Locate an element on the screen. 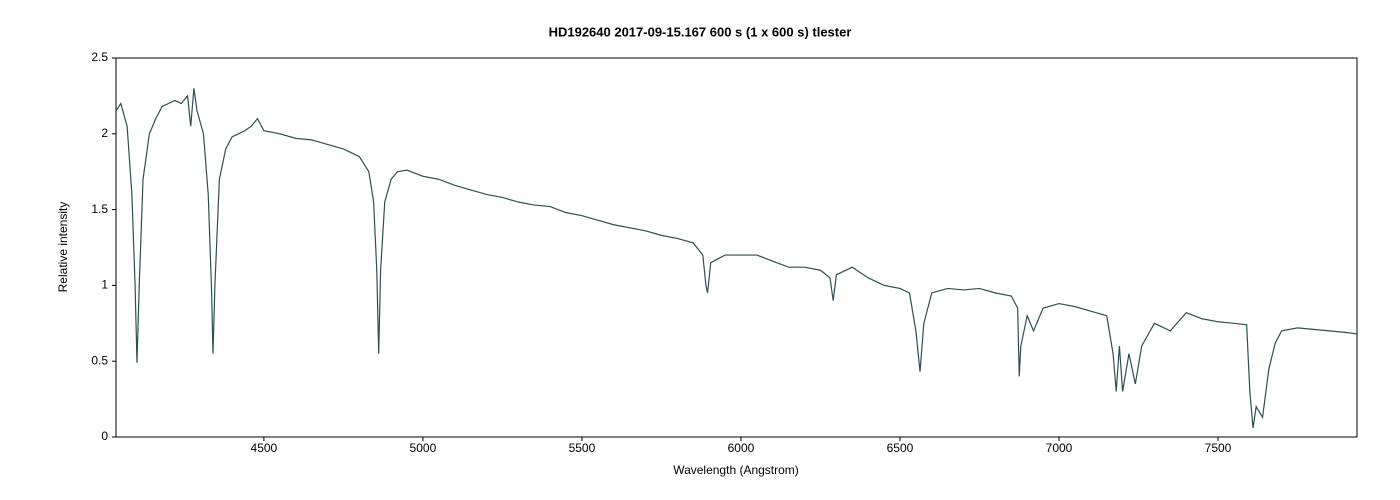 The image size is (1400, 500). y-tick-label: 0 is located at coordinates (104, 436).